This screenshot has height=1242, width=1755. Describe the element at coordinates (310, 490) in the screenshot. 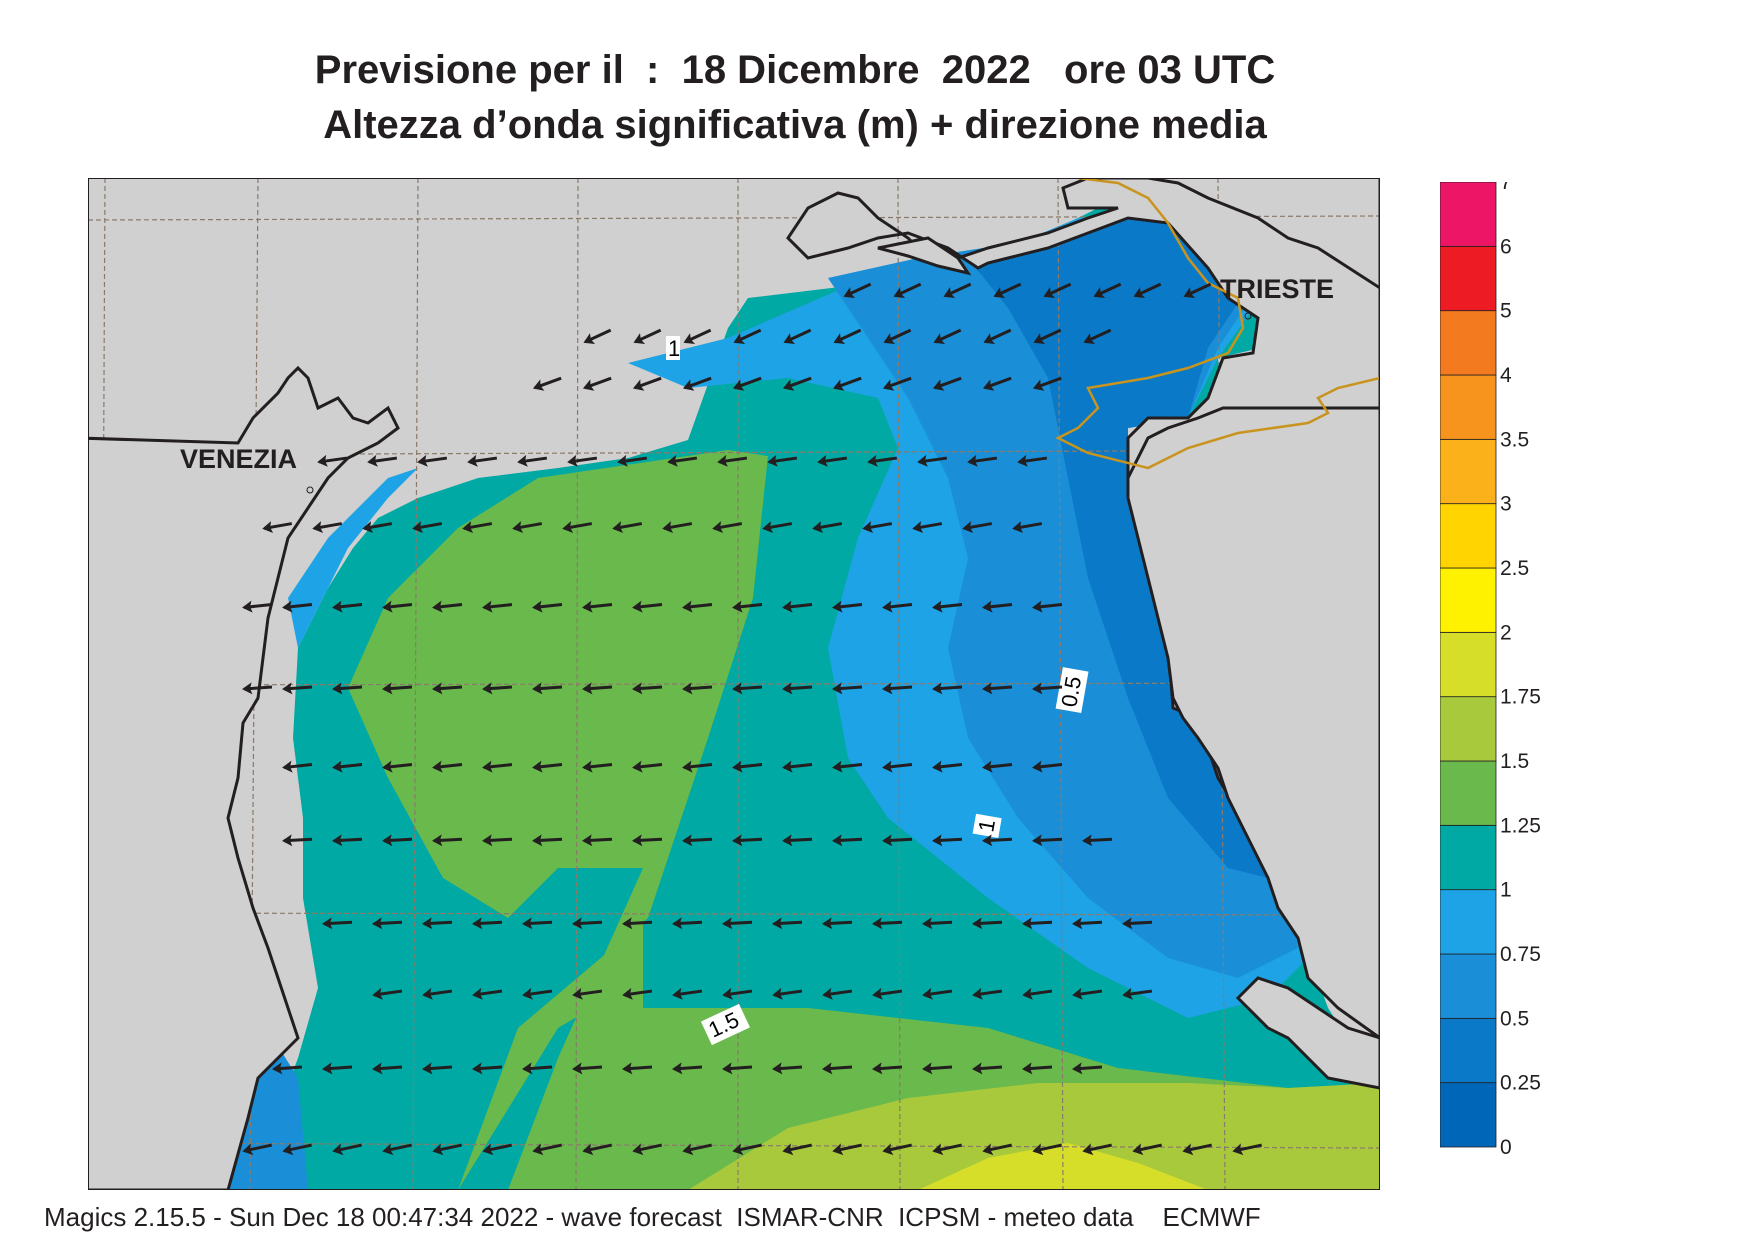

I see `city-marker-venezia` at that location.